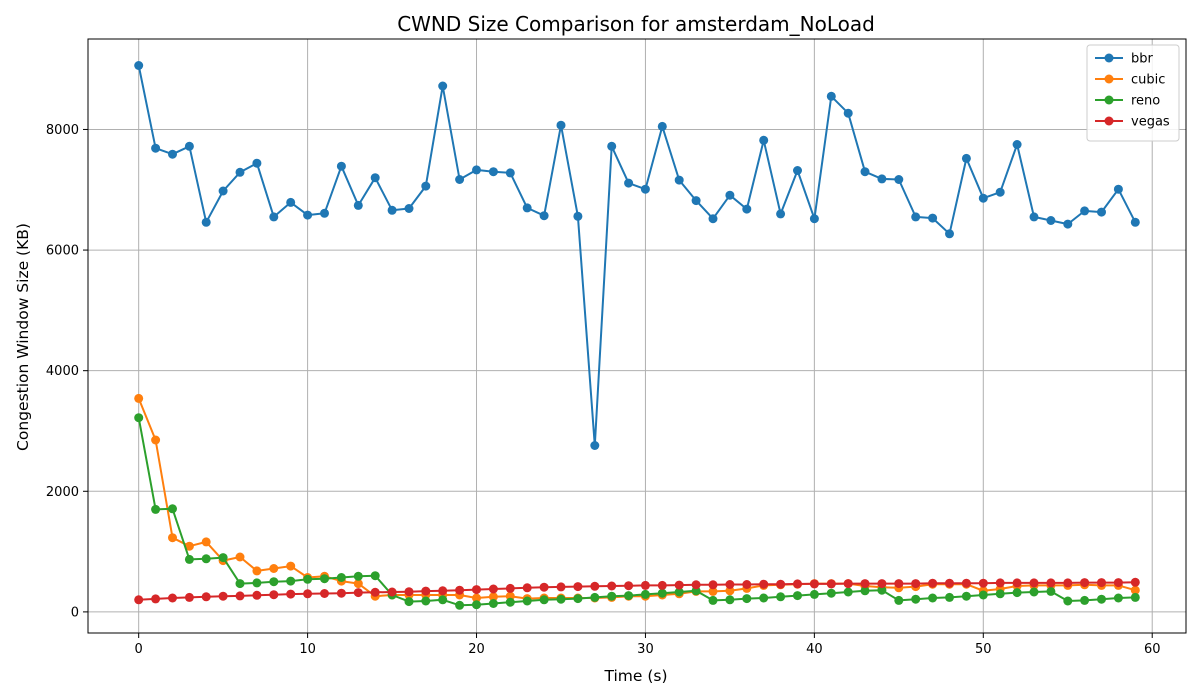  I want to click on x-tick-label: 50, so click(983, 649).